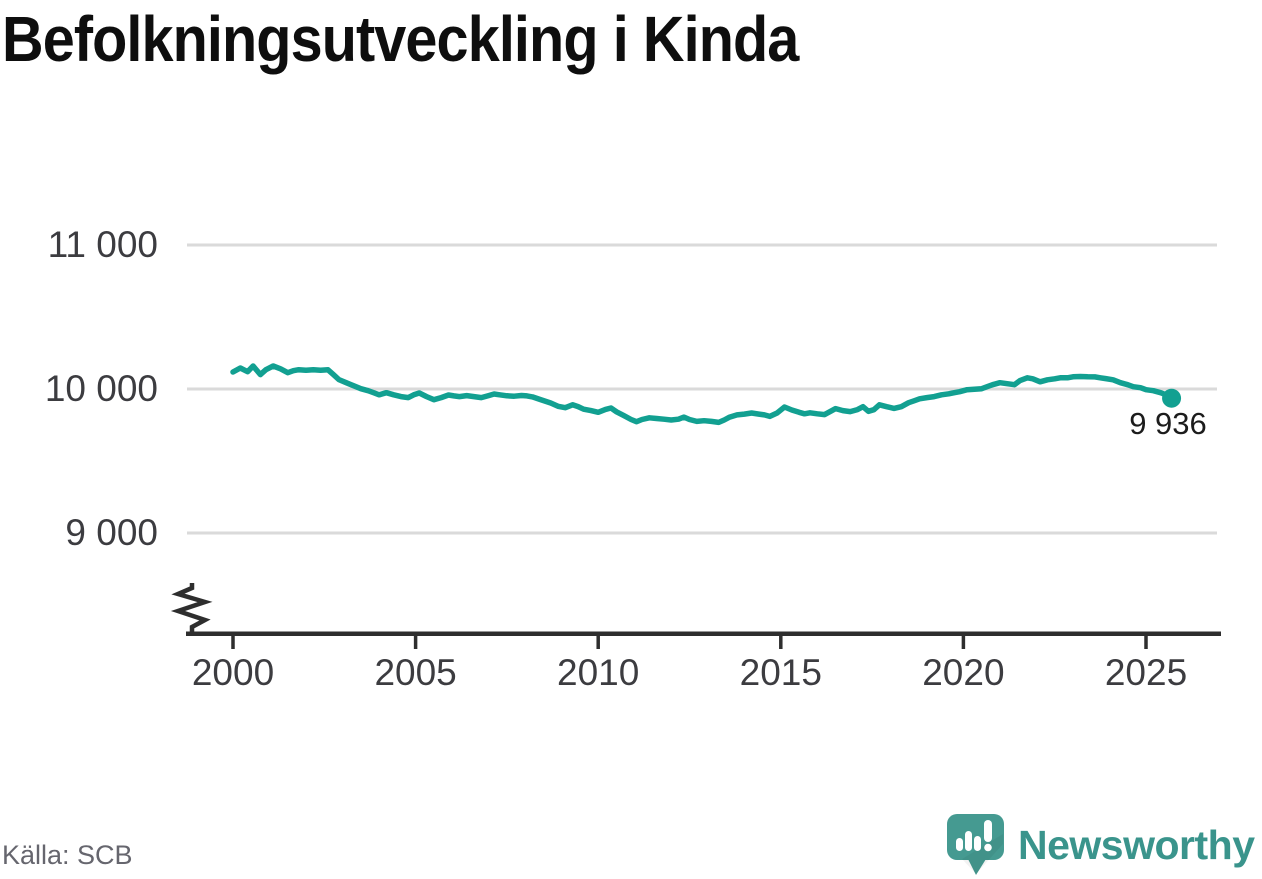 Image resolution: width=1262 pixels, height=879 pixels. Describe the element at coordinates (1146, 672) in the screenshot. I see `x-axis-label: 2025` at that location.